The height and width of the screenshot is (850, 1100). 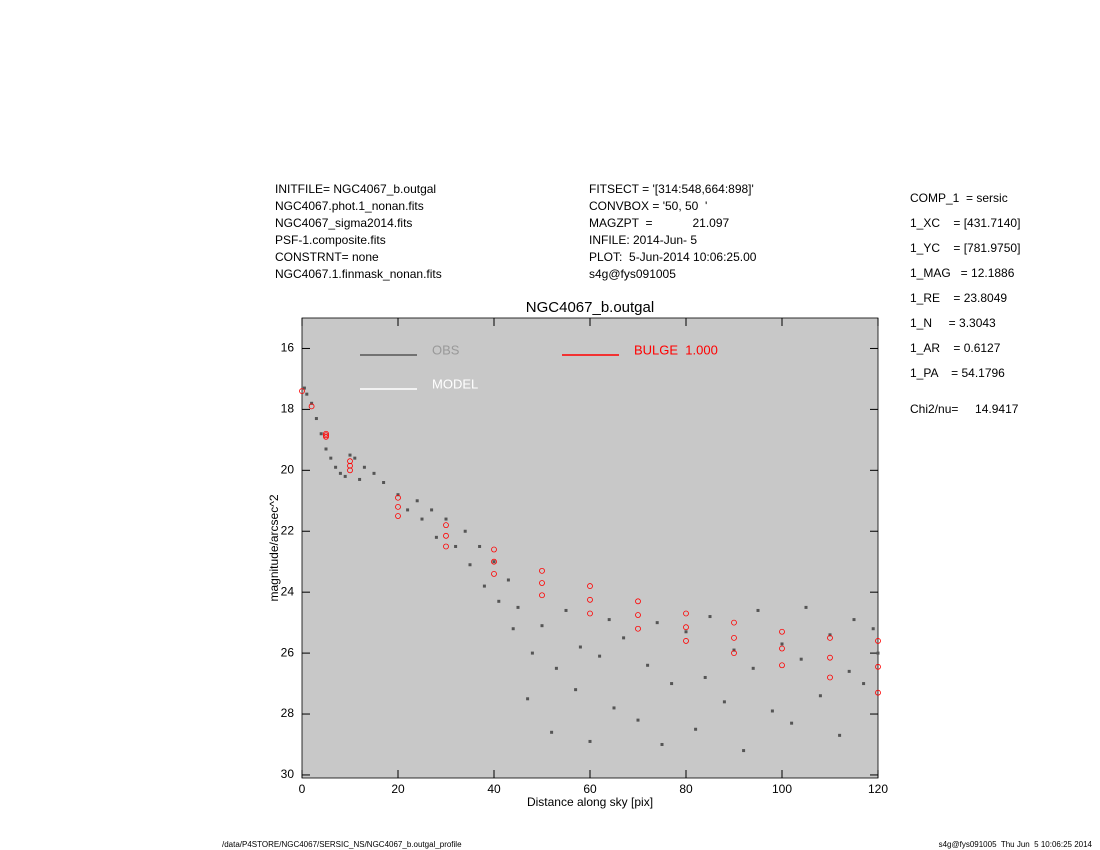 I want to click on component-param: 1_PA = 54.1796, so click(x=957, y=373).